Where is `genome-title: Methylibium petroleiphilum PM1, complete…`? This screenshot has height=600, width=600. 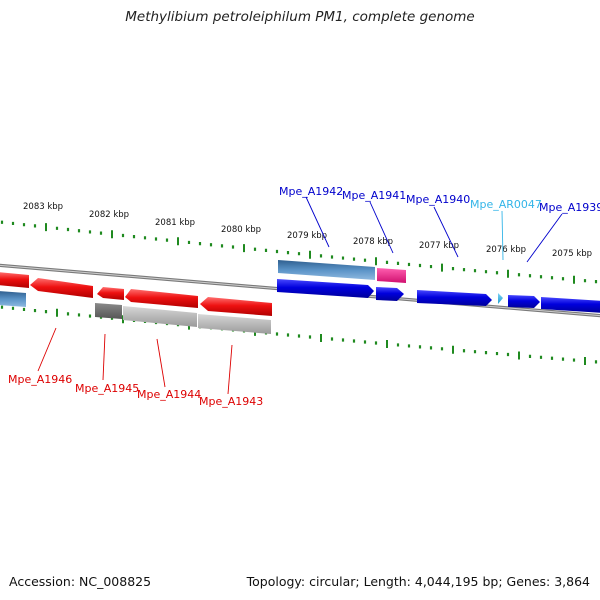 genome-title: Methylibium petroleiphilum PM1, complete… is located at coordinates (300, 17).